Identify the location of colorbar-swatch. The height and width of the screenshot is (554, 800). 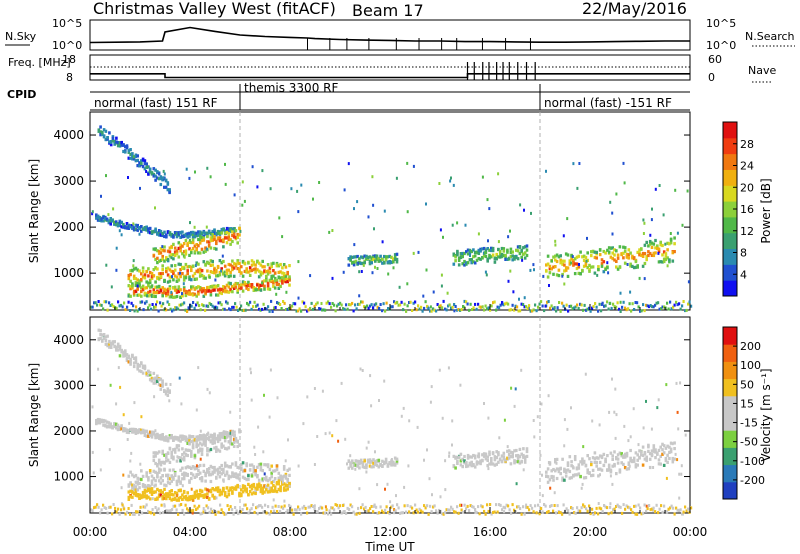
(730, 225).